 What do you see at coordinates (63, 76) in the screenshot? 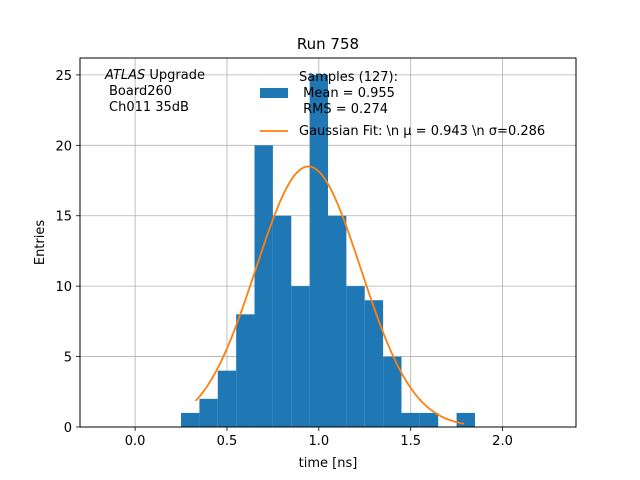
I see `y-tick-label: 25` at bounding box center [63, 76].